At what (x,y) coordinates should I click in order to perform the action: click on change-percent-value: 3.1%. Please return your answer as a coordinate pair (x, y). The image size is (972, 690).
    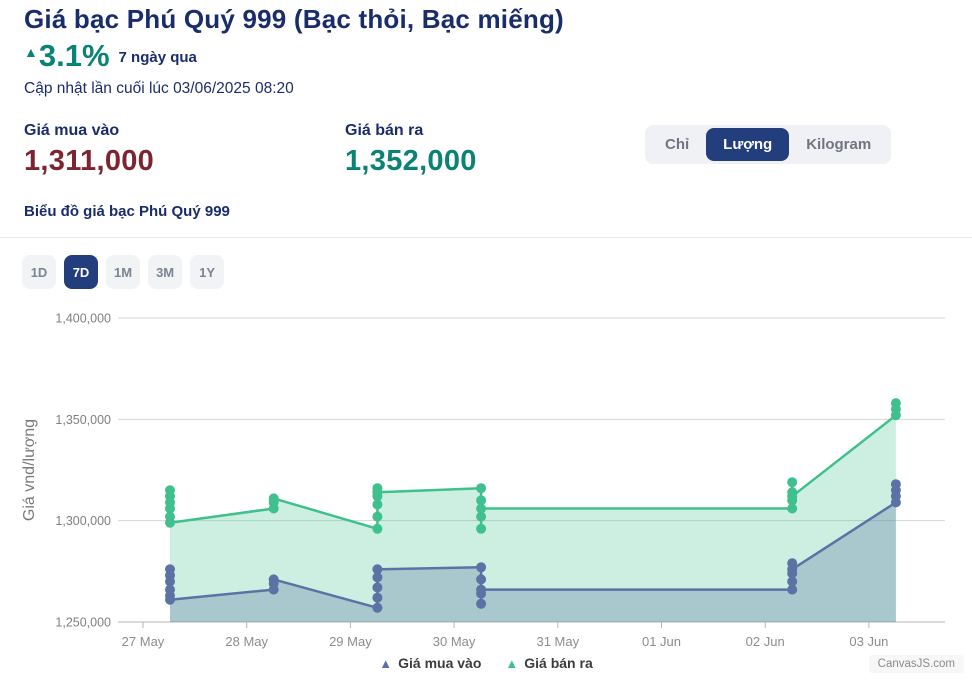
    Looking at the image, I should click on (74, 55).